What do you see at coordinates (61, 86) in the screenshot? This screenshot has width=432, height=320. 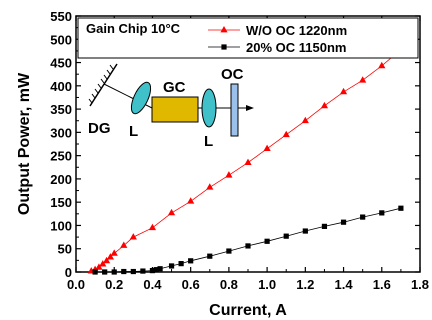 I see `y-tick-label: 400` at bounding box center [61, 86].